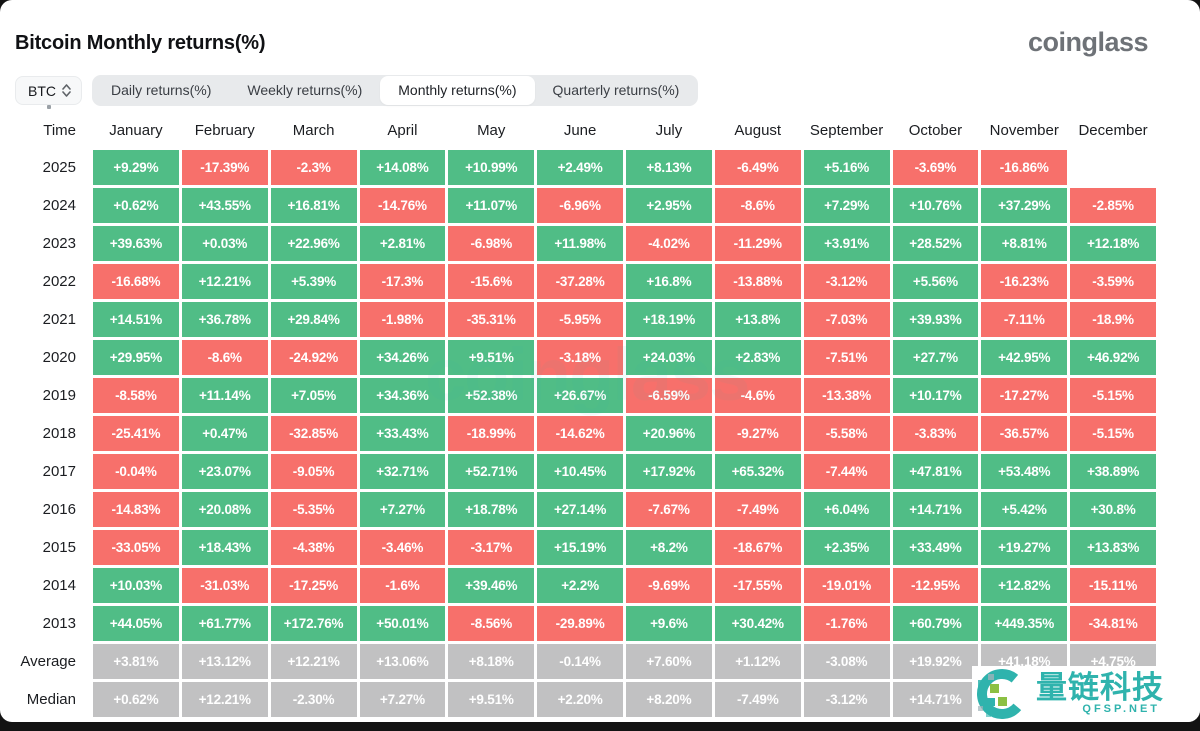 Image resolution: width=1200 pixels, height=731 pixels. Describe the element at coordinates (757, 243) in the screenshot. I see `return-cell: -11.29%` at that location.